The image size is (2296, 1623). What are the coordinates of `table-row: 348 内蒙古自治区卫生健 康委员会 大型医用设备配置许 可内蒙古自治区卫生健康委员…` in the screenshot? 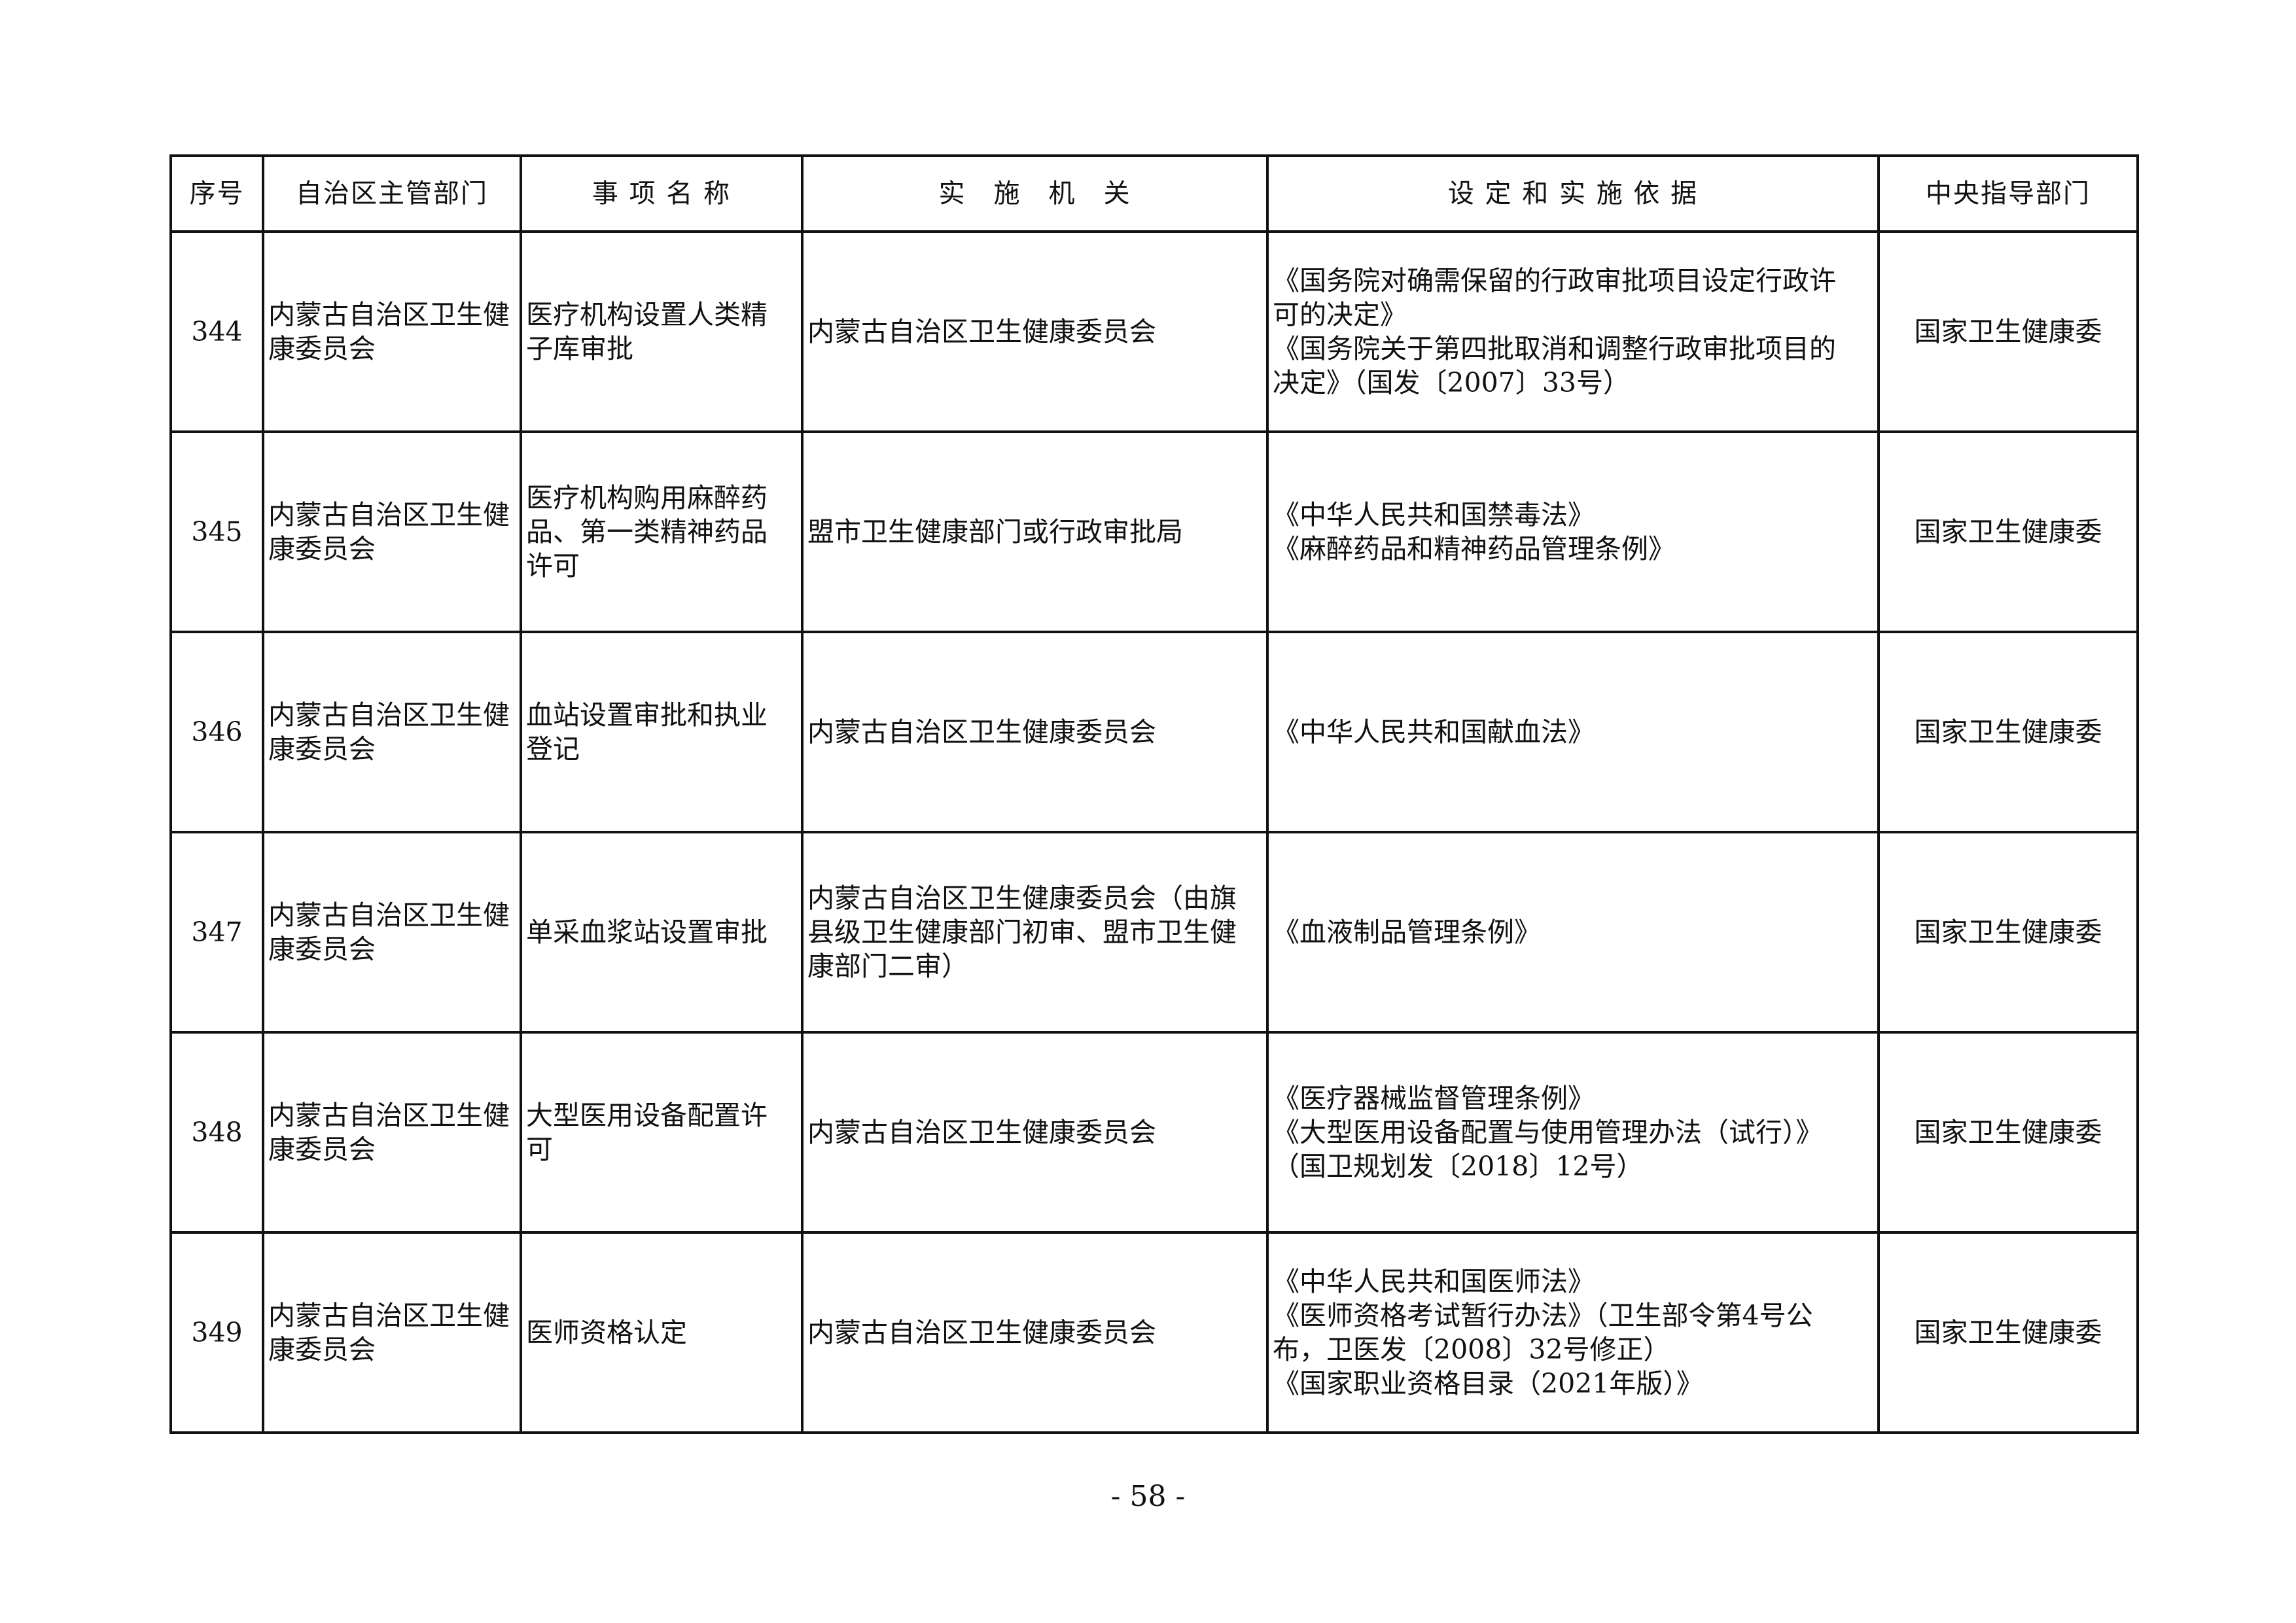 It's located at (1154, 1132).